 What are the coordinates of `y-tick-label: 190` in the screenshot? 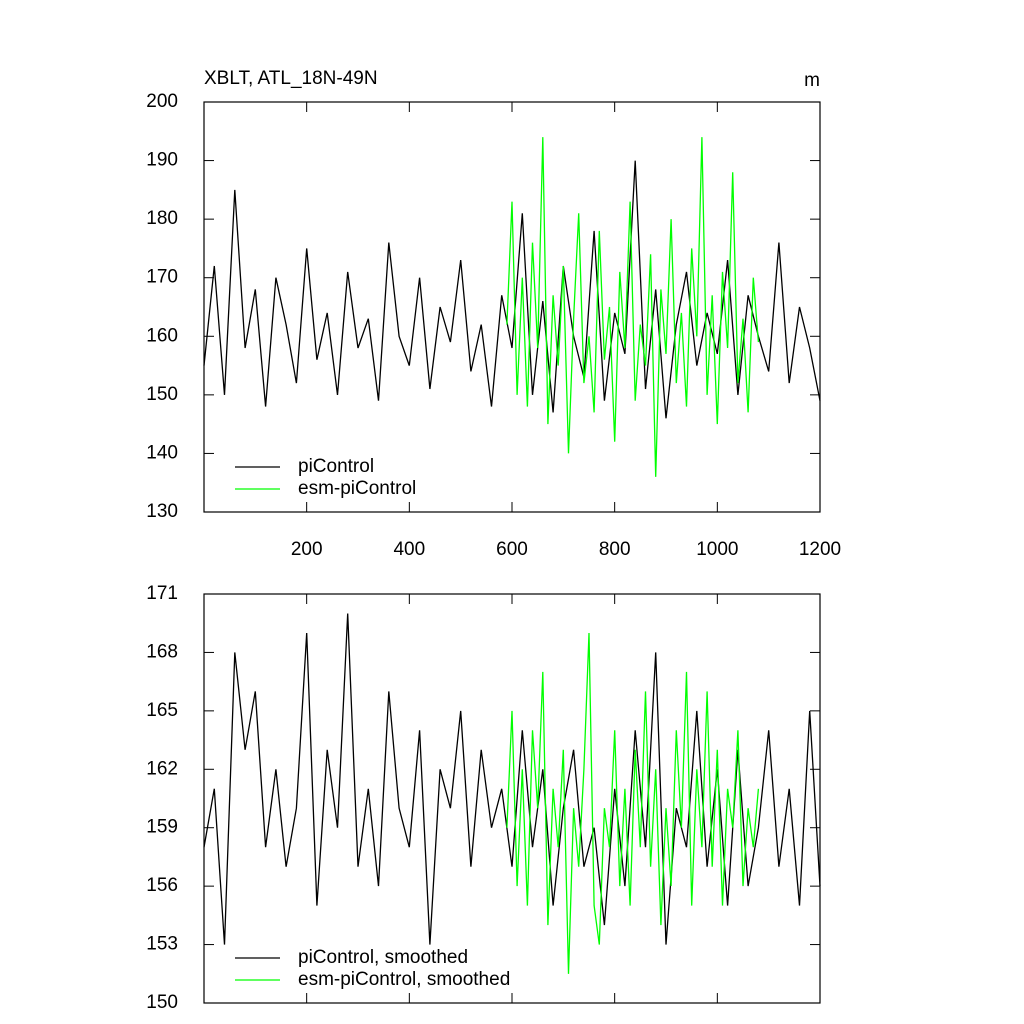 It's located at (162, 160).